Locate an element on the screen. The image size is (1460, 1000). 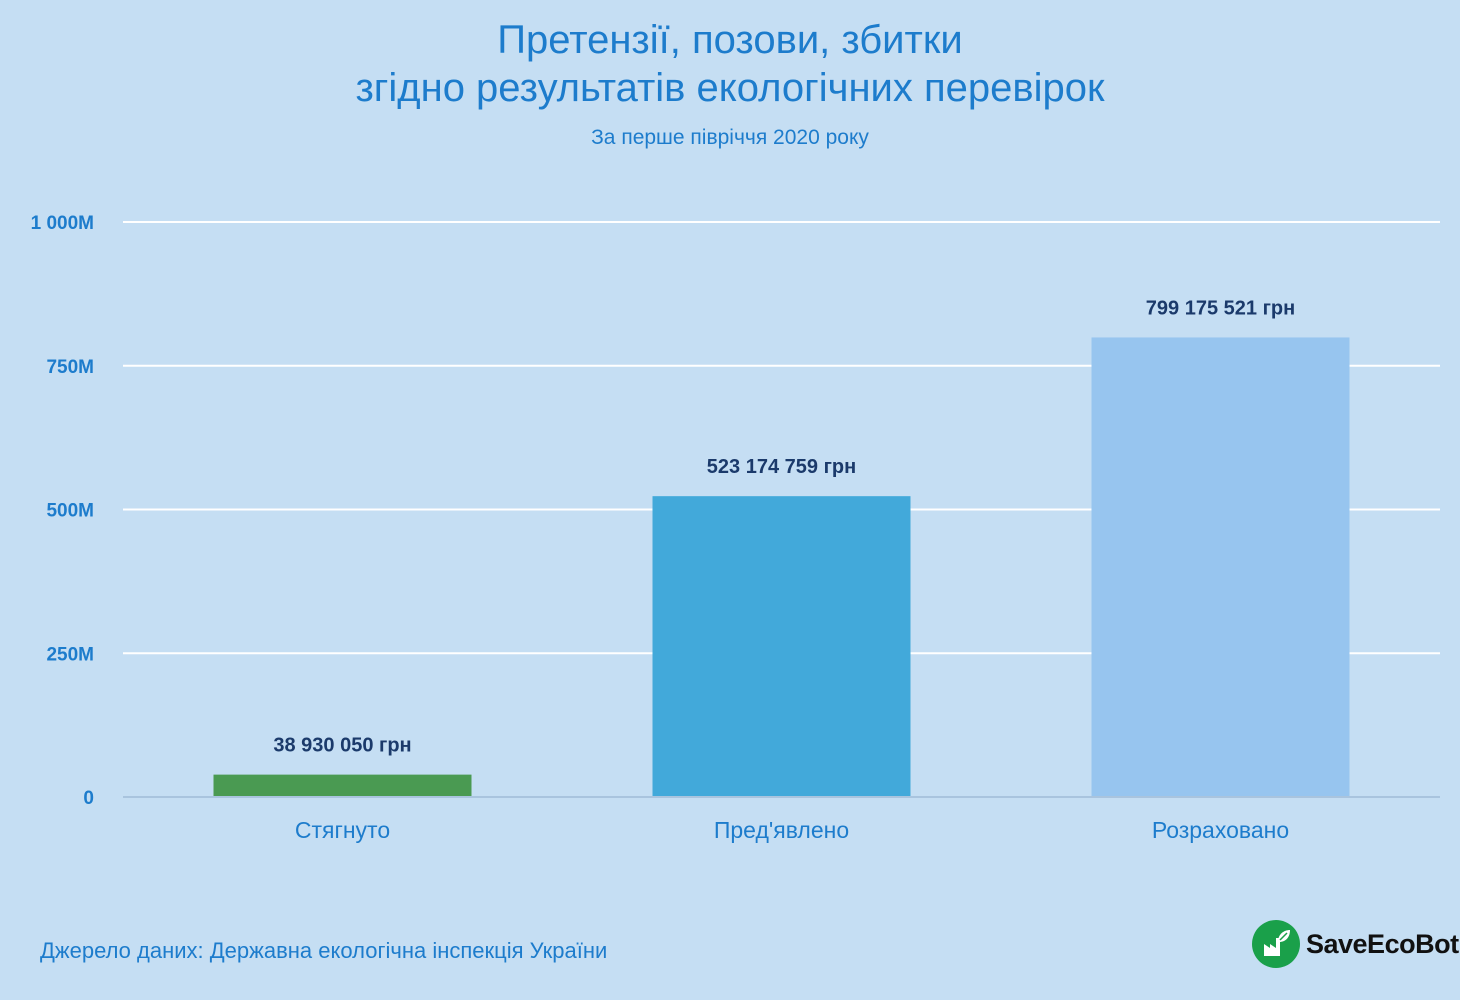
chart-title-line-1: Претензії, позови, збитки is located at coordinates (730, 40).